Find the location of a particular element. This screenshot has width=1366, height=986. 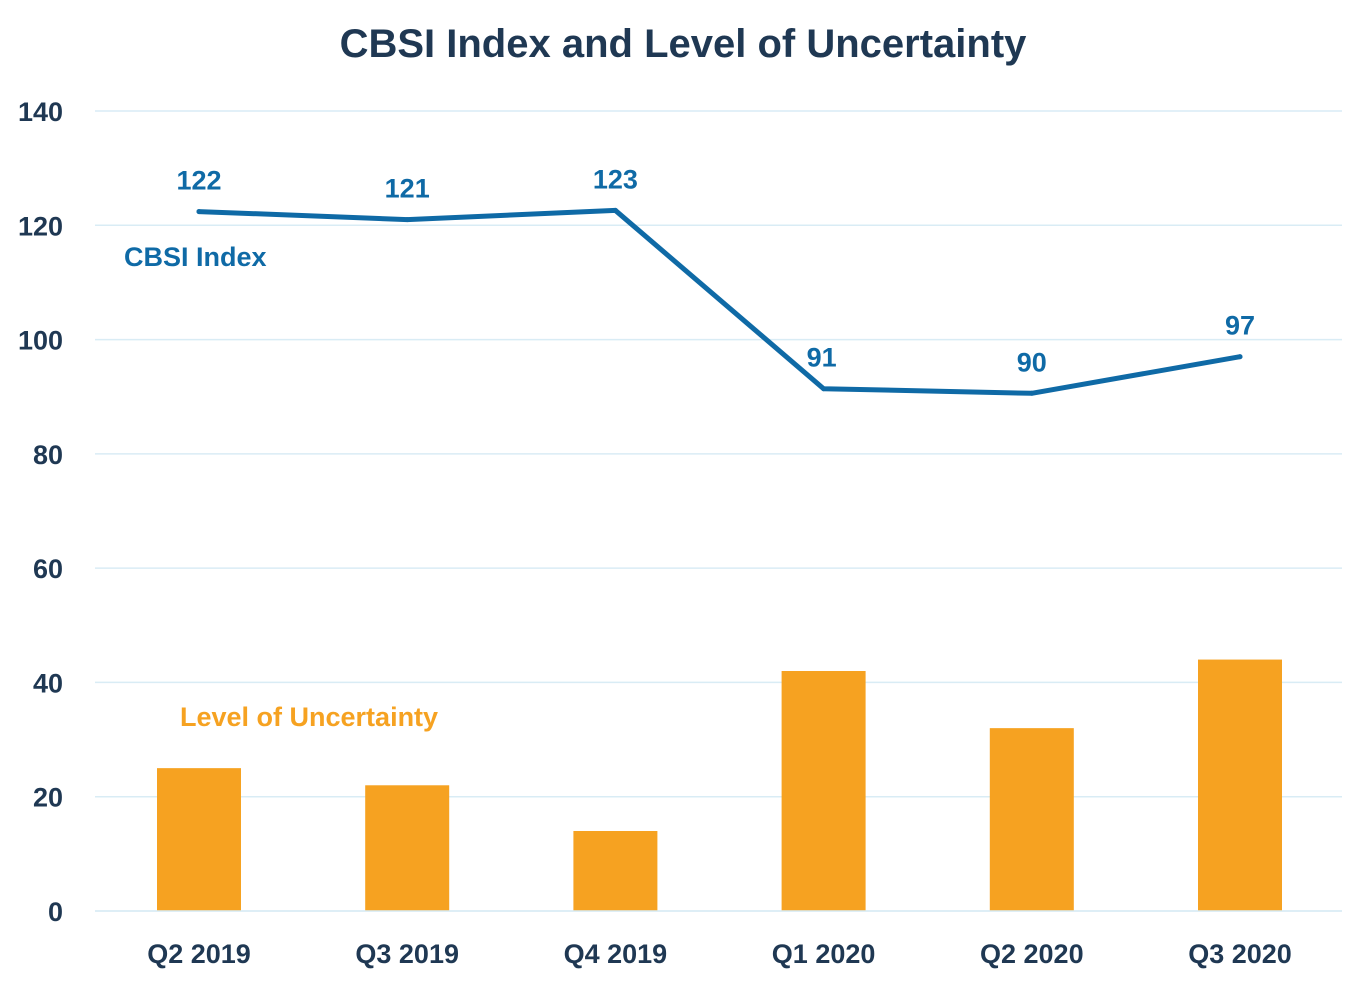

cbsi-data-label: 90 is located at coordinates (1032, 362).